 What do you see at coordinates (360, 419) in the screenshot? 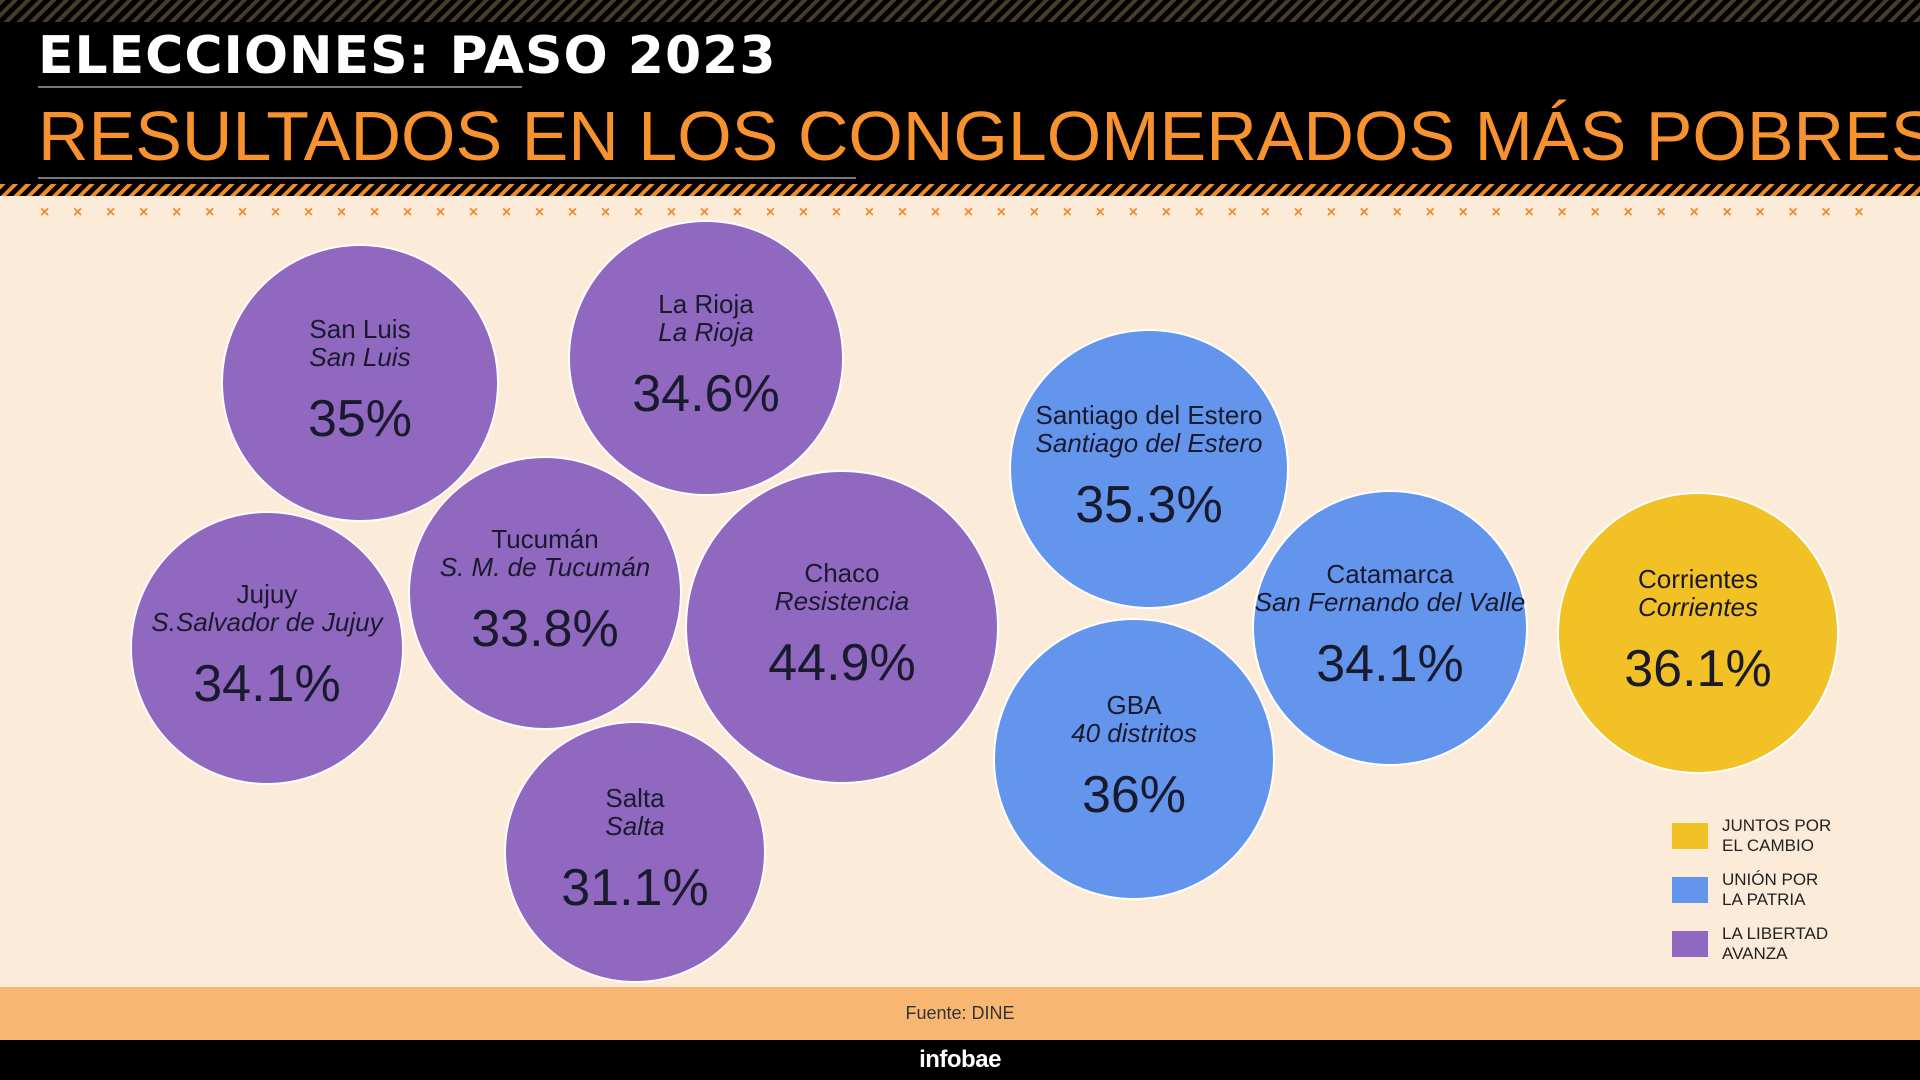
I see `bubble-percentage: 35%` at bounding box center [360, 419].